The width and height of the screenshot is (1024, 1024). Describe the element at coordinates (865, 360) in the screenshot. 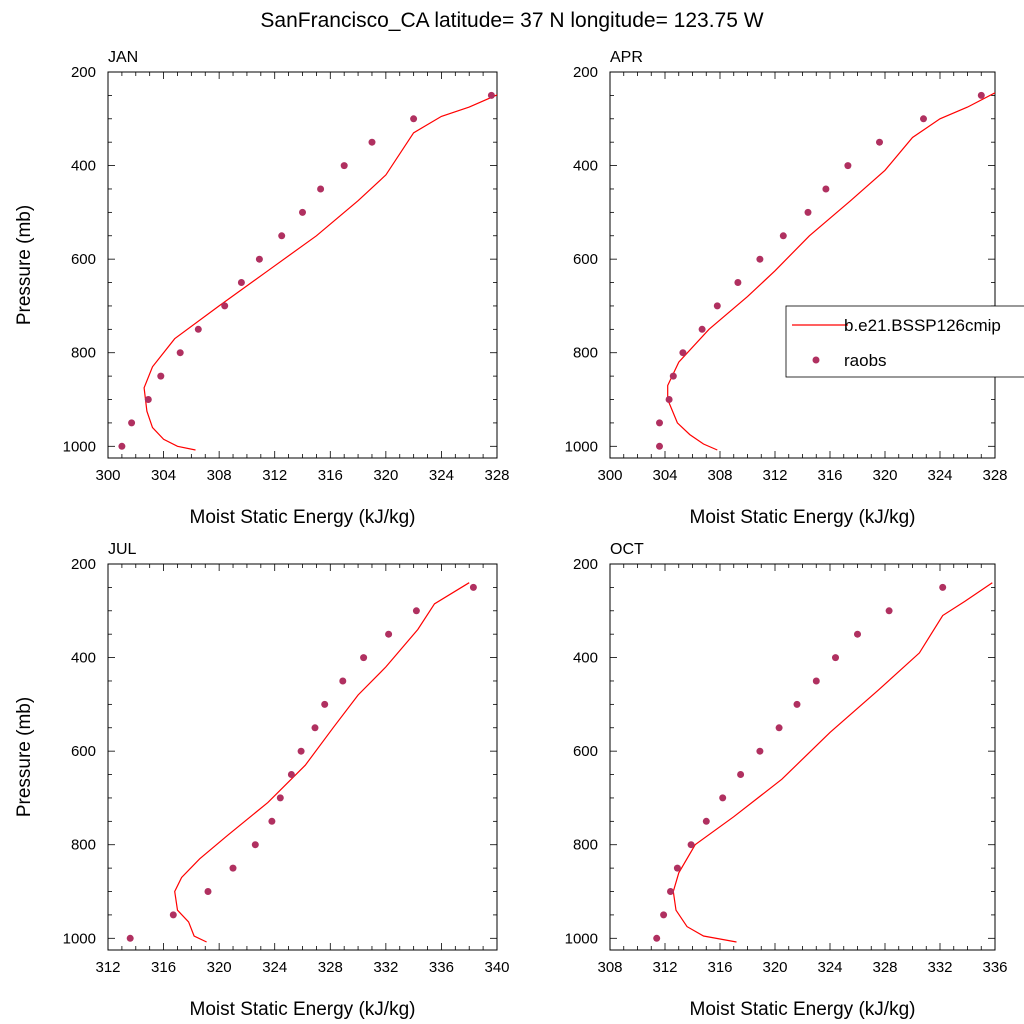

I see `legend-label-raobs: raobs` at that location.